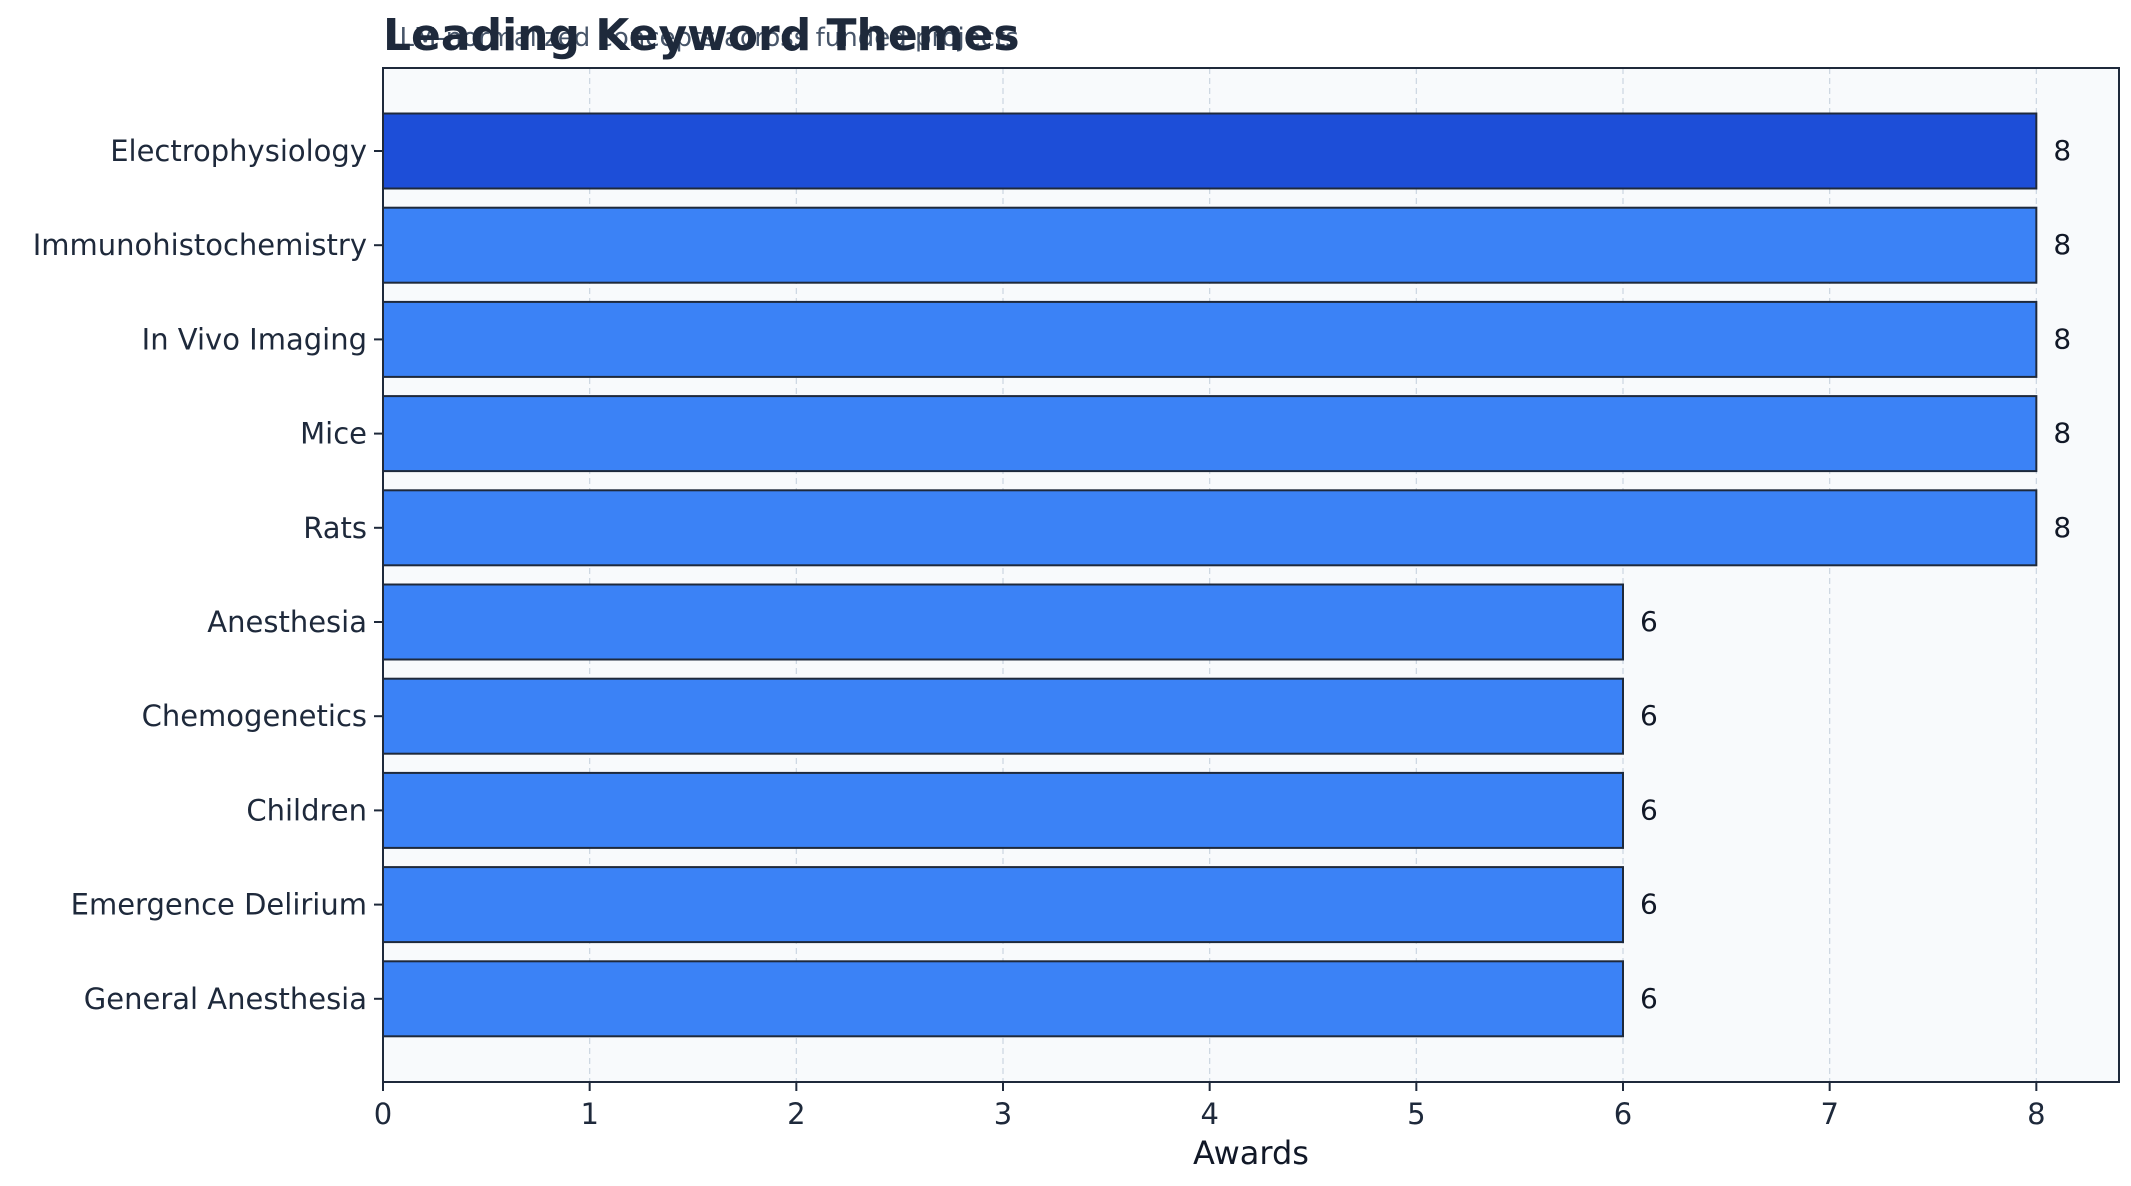 The width and height of the screenshot is (2131, 1186). Describe the element at coordinates (796, 1114) in the screenshot. I see `x-tick-label: 2` at that location.